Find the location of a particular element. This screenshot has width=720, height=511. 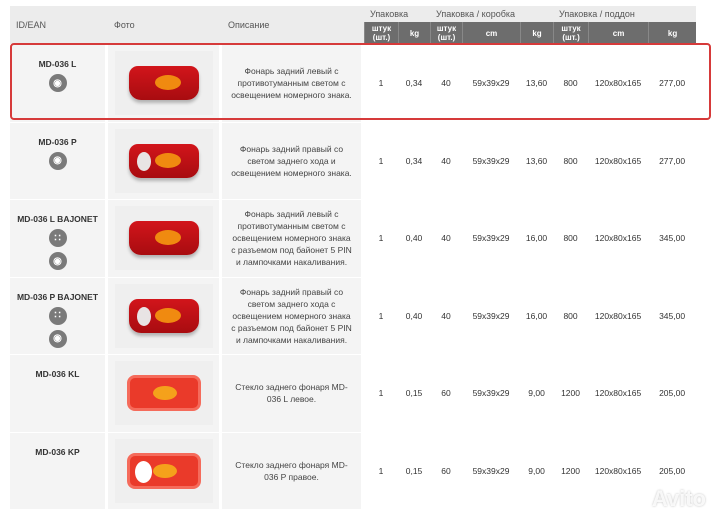

product-id: MD-036 KL is located at coordinates (57, 374).